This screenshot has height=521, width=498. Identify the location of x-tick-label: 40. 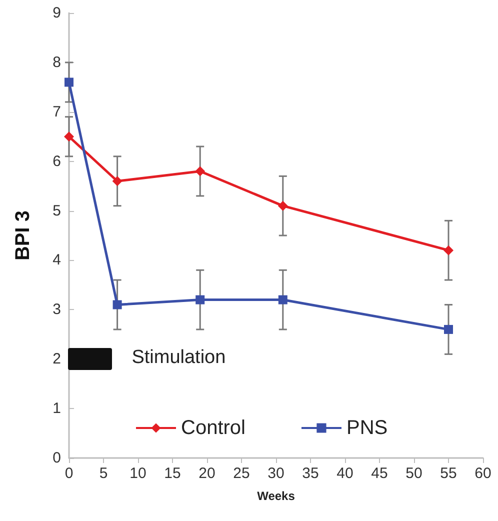
(345, 473).